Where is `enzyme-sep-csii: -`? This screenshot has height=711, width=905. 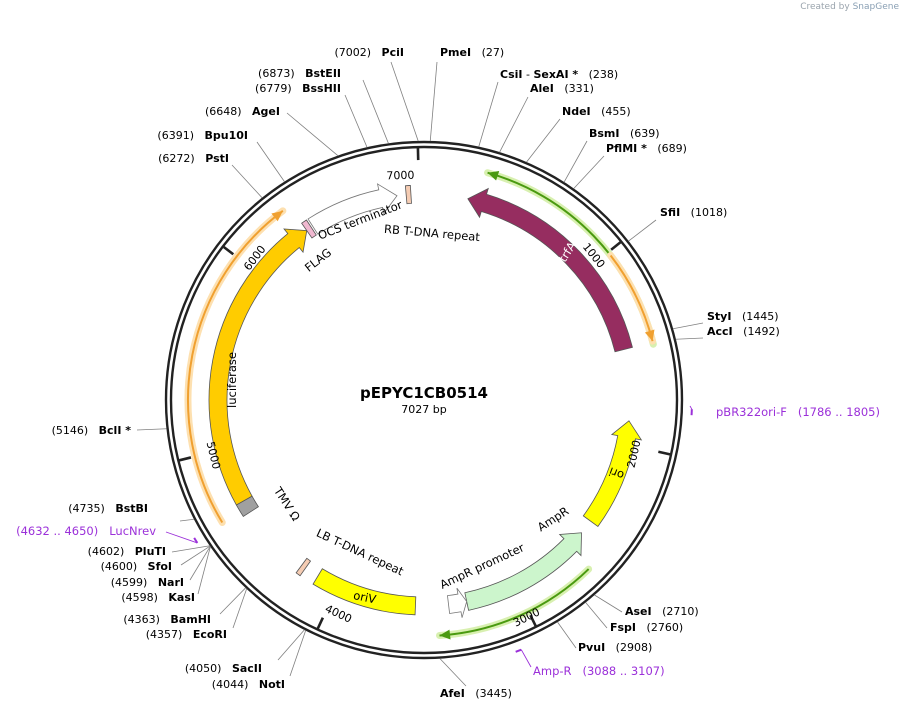 enzyme-sep-csii: - is located at coordinates (527, 74).